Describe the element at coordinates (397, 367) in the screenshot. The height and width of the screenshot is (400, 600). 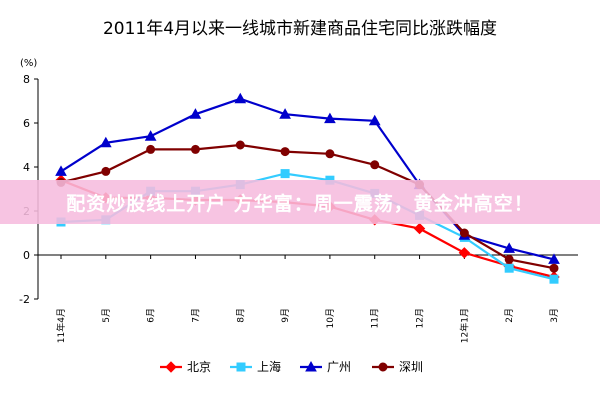
I see `legend-item: 深圳` at that location.